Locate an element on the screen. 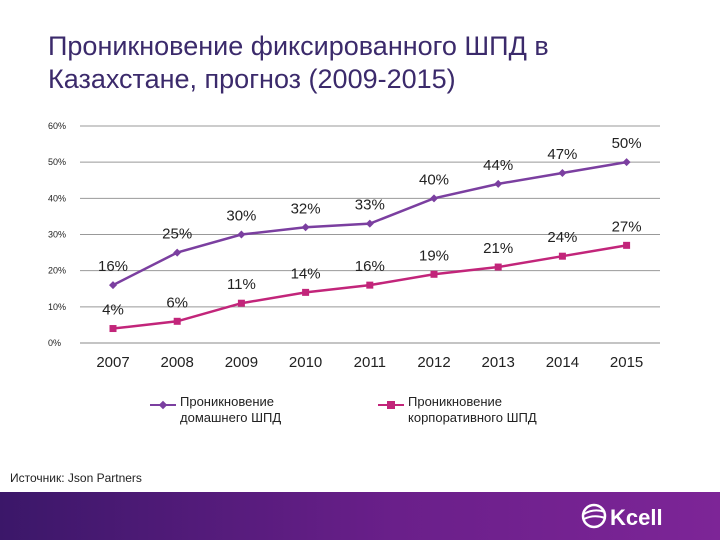 Image resolution: width=720 pixels, height=540 pixels. x-tick-label: 2009 is located at coordinates (241, 362).